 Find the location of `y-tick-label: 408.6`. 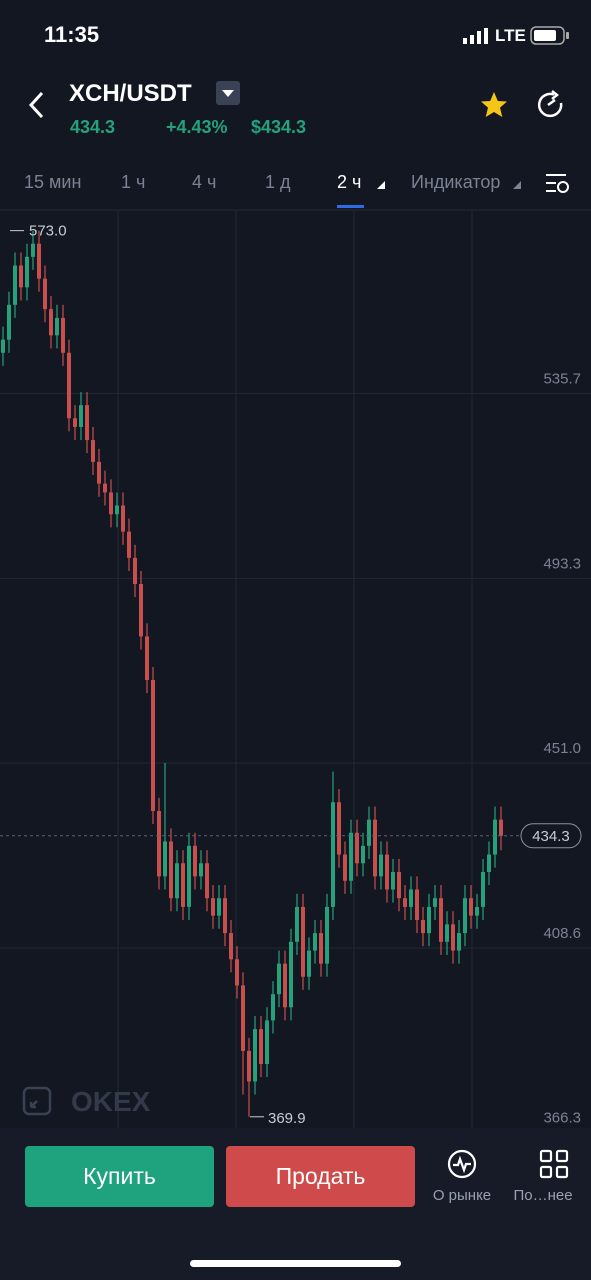

y-tick-label: 408.6 is located at coordinates (562, 933).